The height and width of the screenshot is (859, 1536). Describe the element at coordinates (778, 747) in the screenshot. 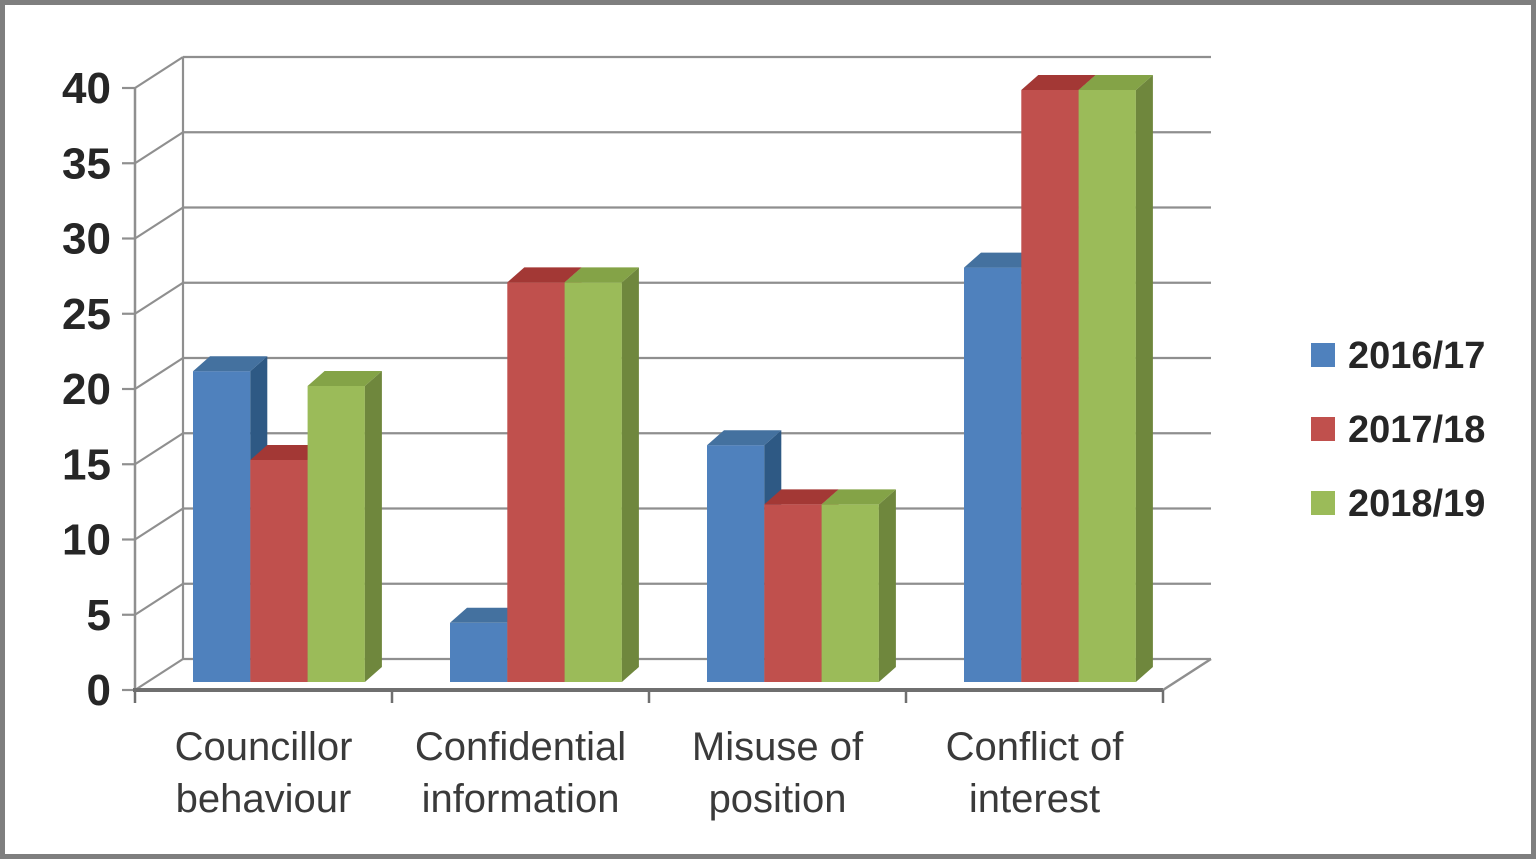

I see `category-label: Misuse of` at that location.